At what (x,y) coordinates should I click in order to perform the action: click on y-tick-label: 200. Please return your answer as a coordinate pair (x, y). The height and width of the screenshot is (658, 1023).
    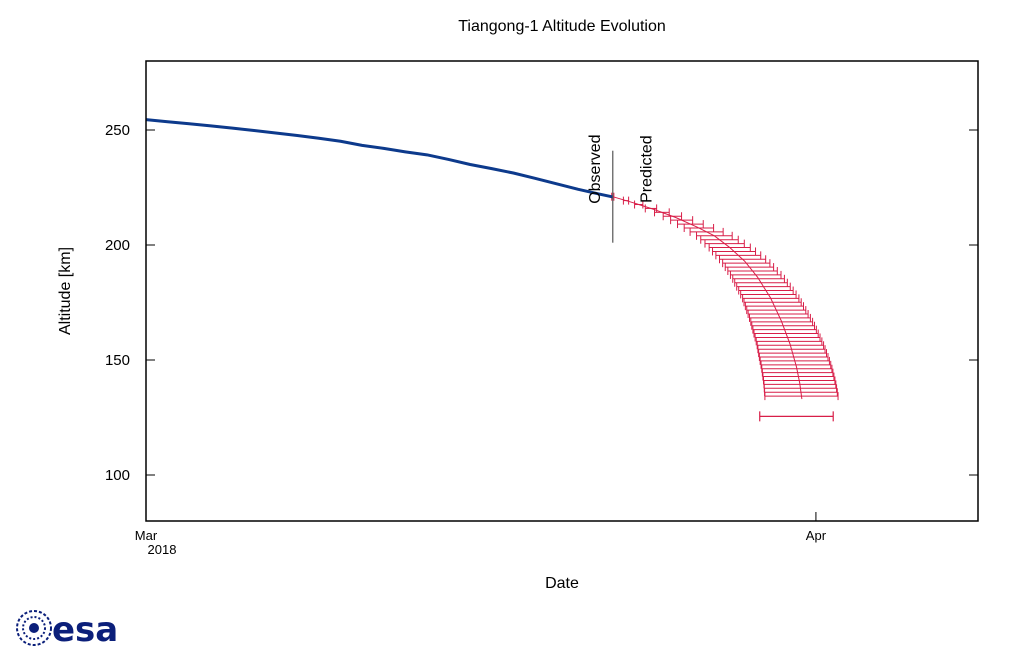
    Looking at the image, I should click on (117, 245).